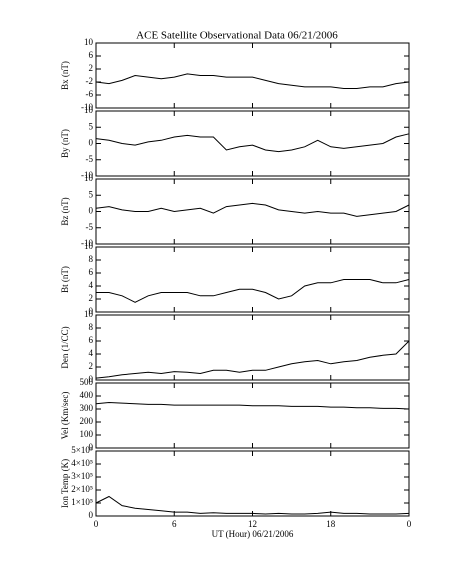  What do you see at coordinates (253, 534) in the screenshot?
I see `x-axis-label: UT (Hour) 06/21/2006` at bounding box center [253, 534].